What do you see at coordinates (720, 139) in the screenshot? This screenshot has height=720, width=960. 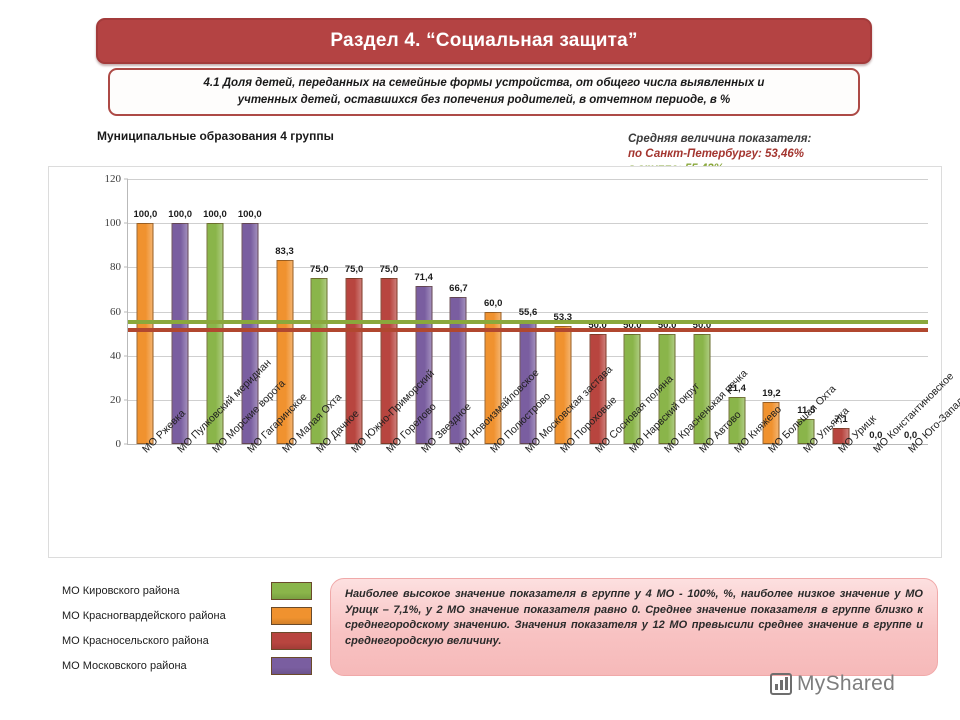 I see `average-label: Средняя величина показателя:` at bounding box center [720, 139].